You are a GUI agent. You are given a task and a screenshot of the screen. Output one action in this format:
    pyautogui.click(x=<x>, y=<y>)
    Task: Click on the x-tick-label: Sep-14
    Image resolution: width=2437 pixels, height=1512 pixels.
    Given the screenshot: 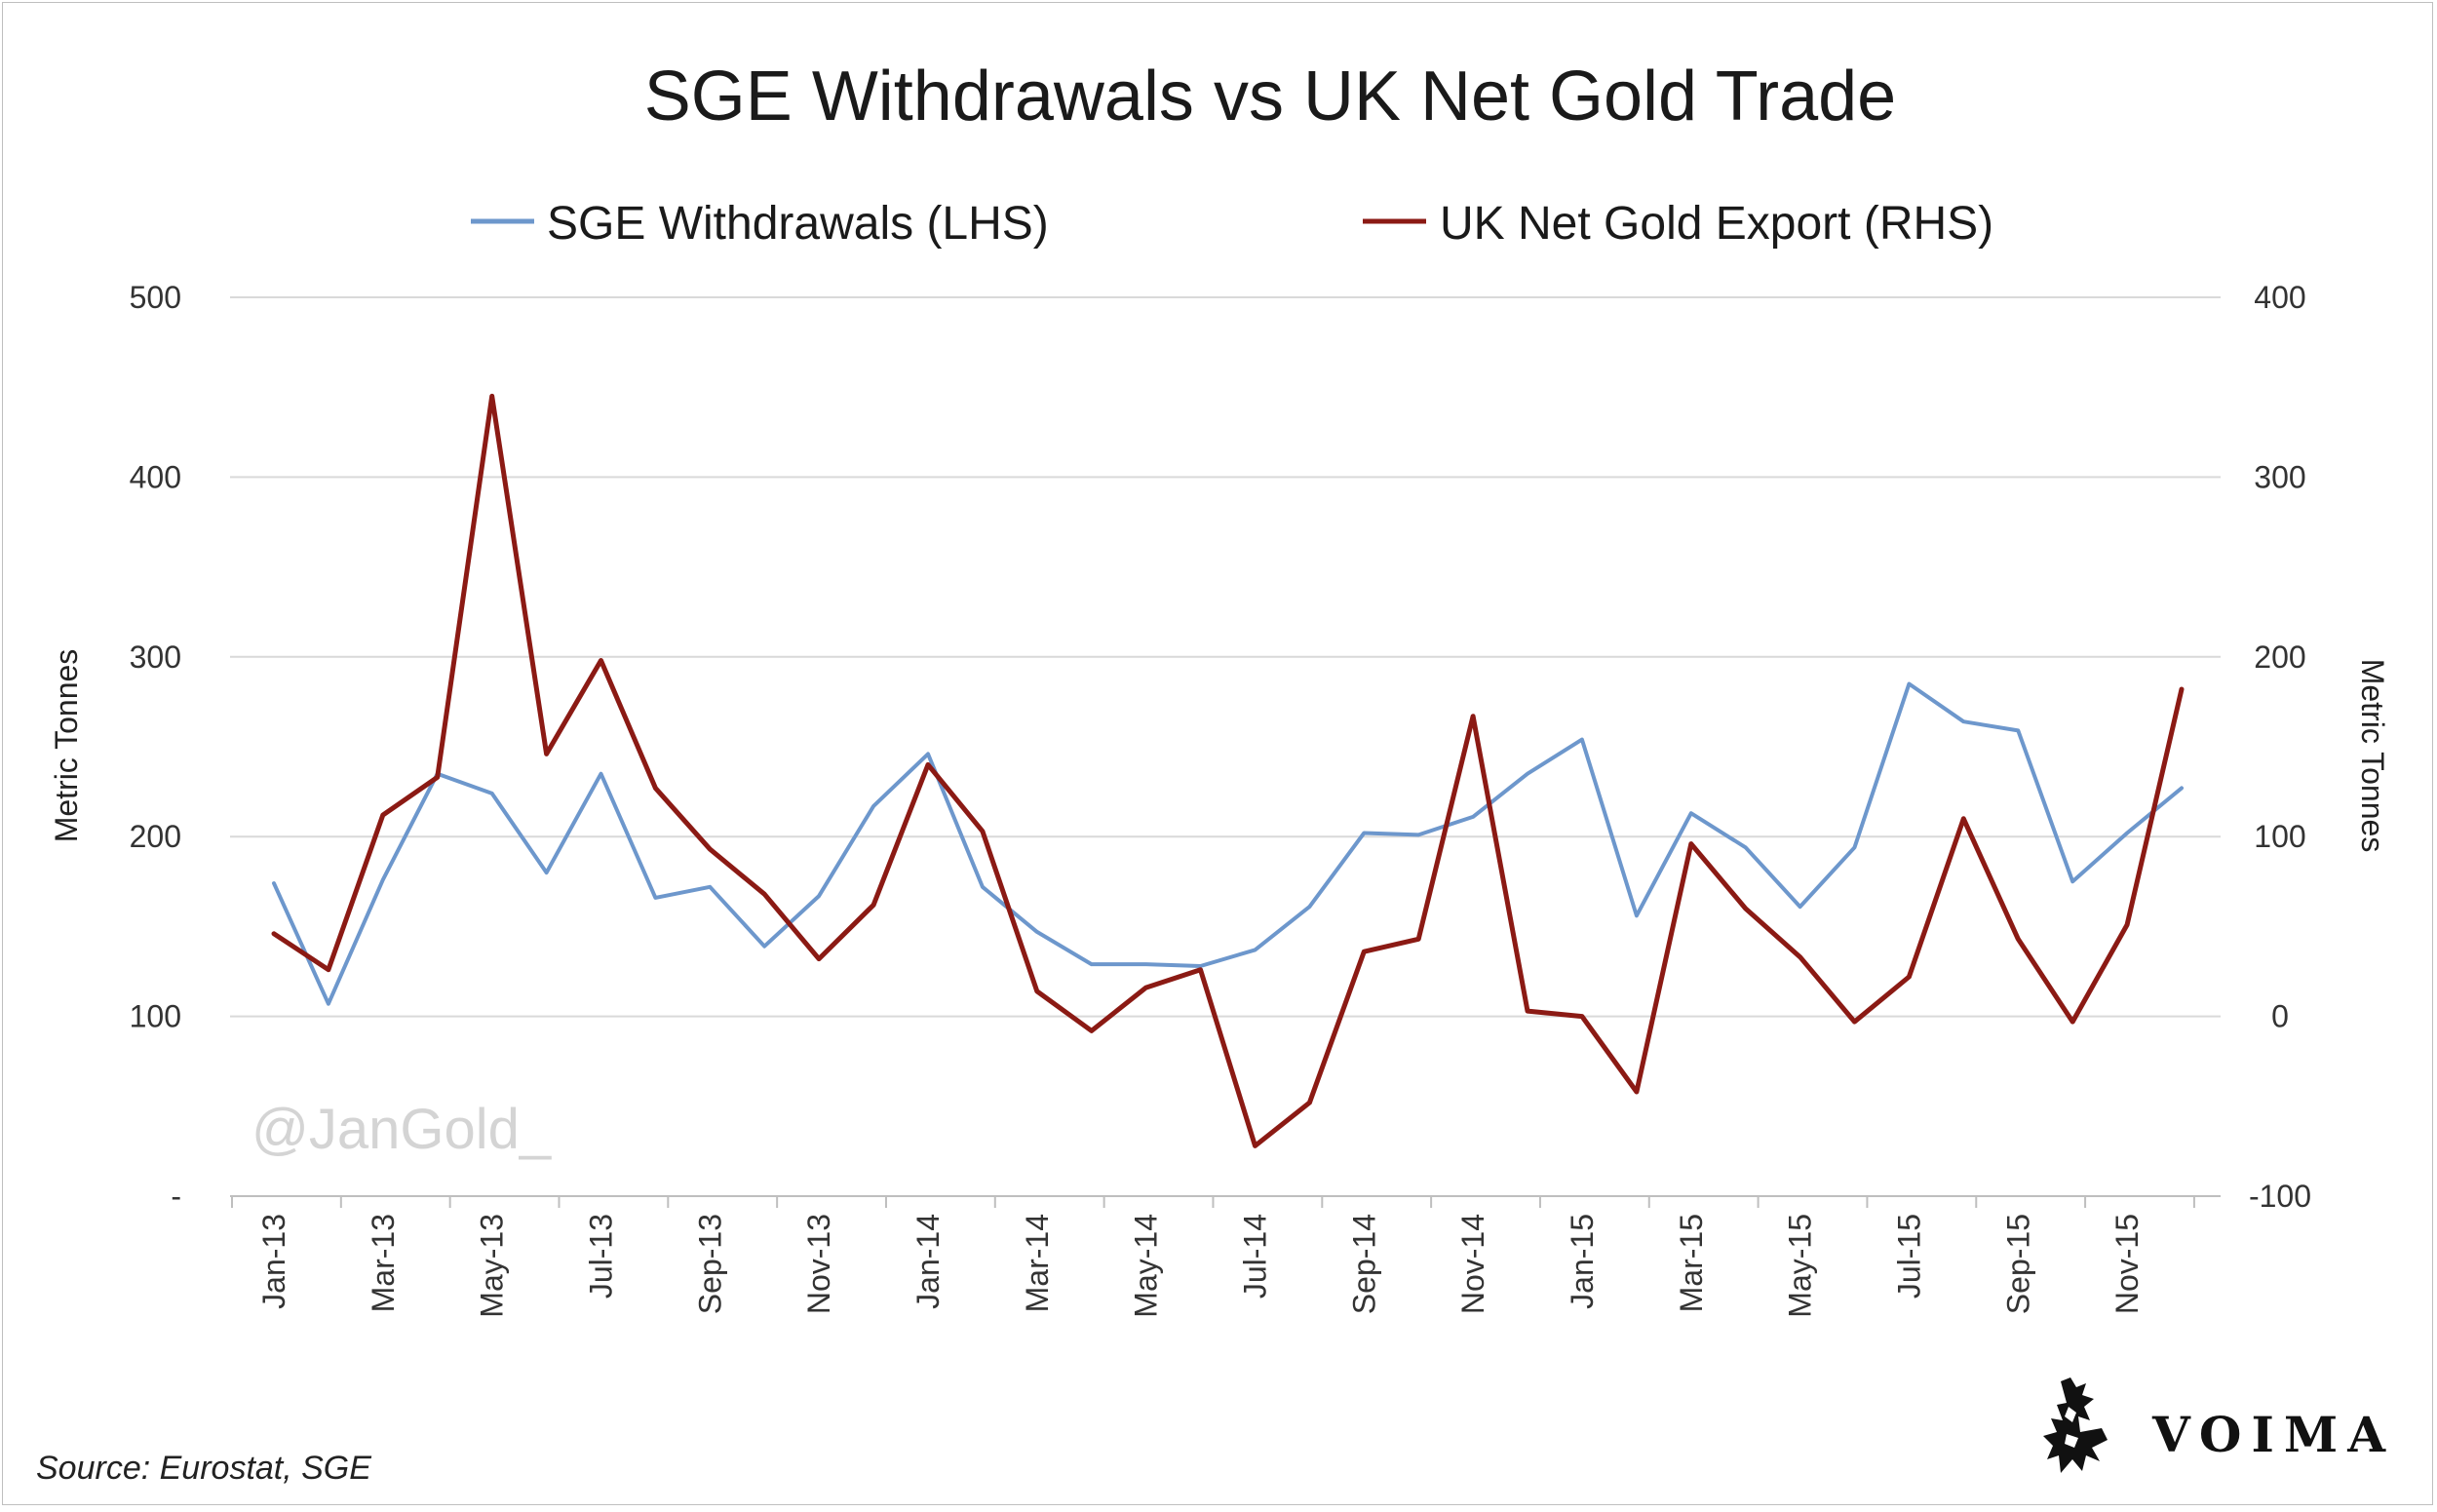 What is the action you would take?
    pyautogui.click(x=1363, y=1264)
    